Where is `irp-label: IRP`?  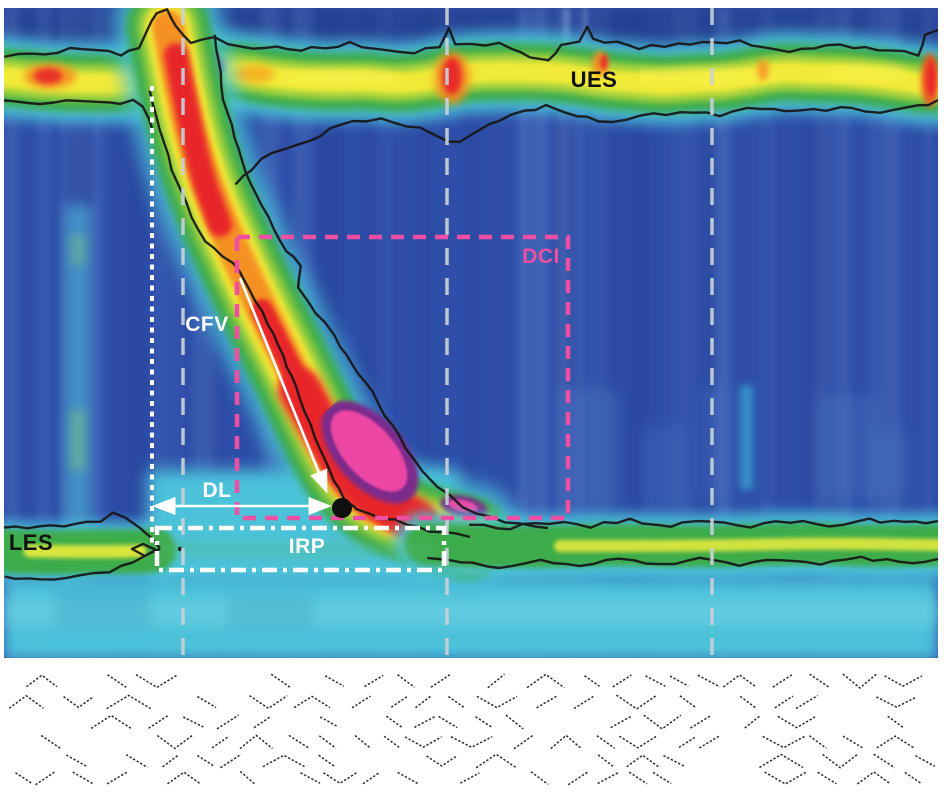 irp-label: IRP is located at coordinates (307, 546).